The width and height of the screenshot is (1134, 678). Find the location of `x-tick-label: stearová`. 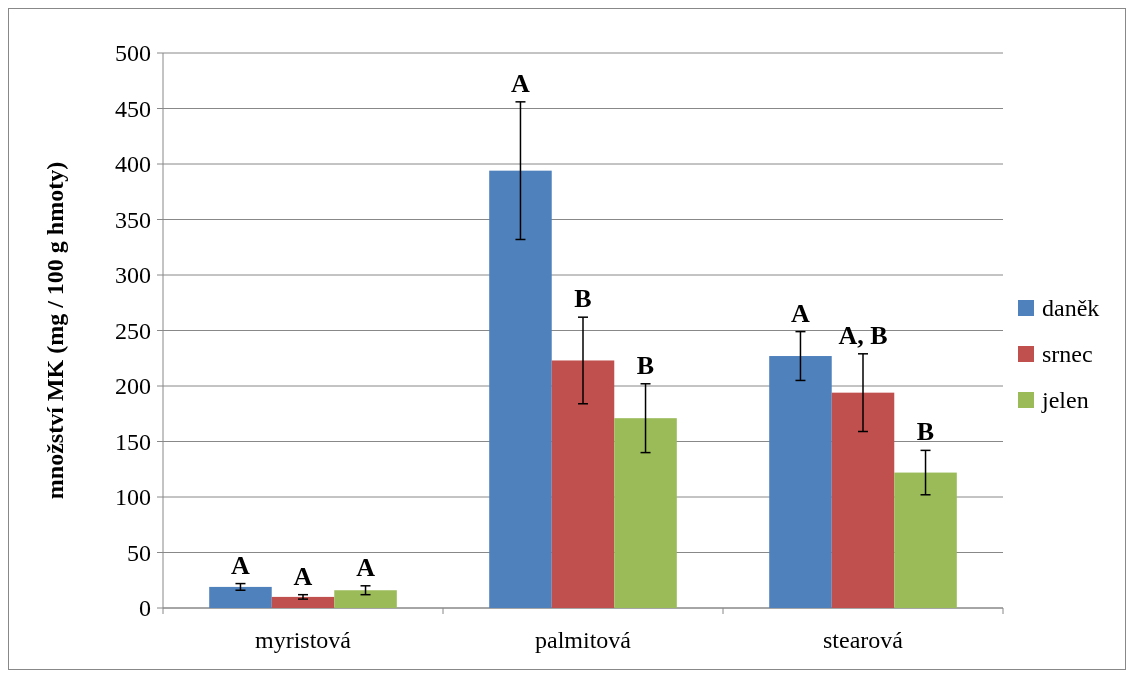

x-tick-label: stearová is located at coordinates (863, 640).